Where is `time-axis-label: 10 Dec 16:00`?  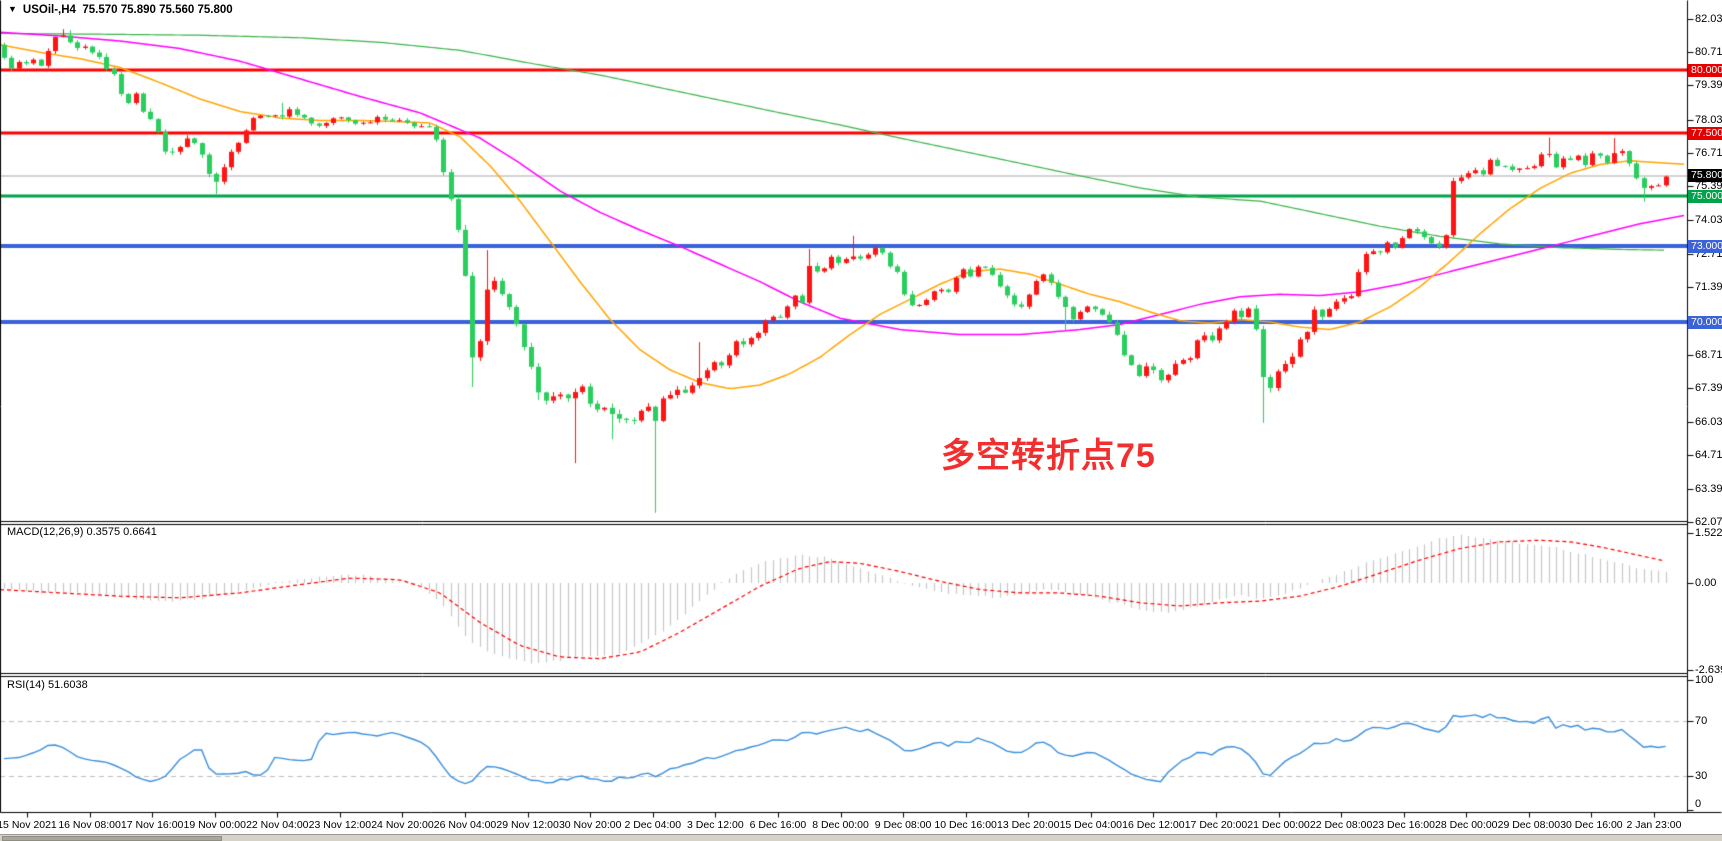 time-axis-label: 10 Dec 16:00 is located at coordinates (965, 825).